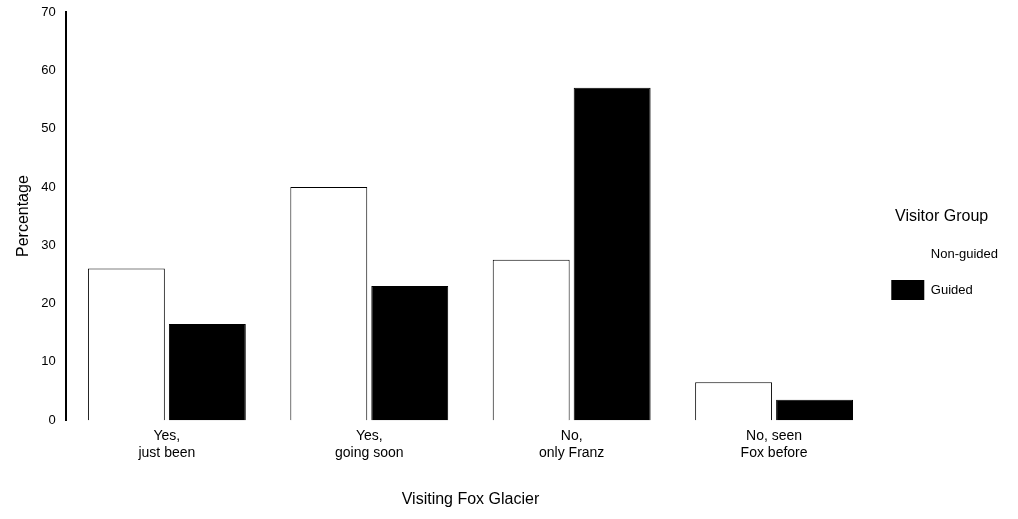 The width and height of the screenshot is (1018, 519). I want to click on x-tick-label: Yes, going soon, so click(369, 444).